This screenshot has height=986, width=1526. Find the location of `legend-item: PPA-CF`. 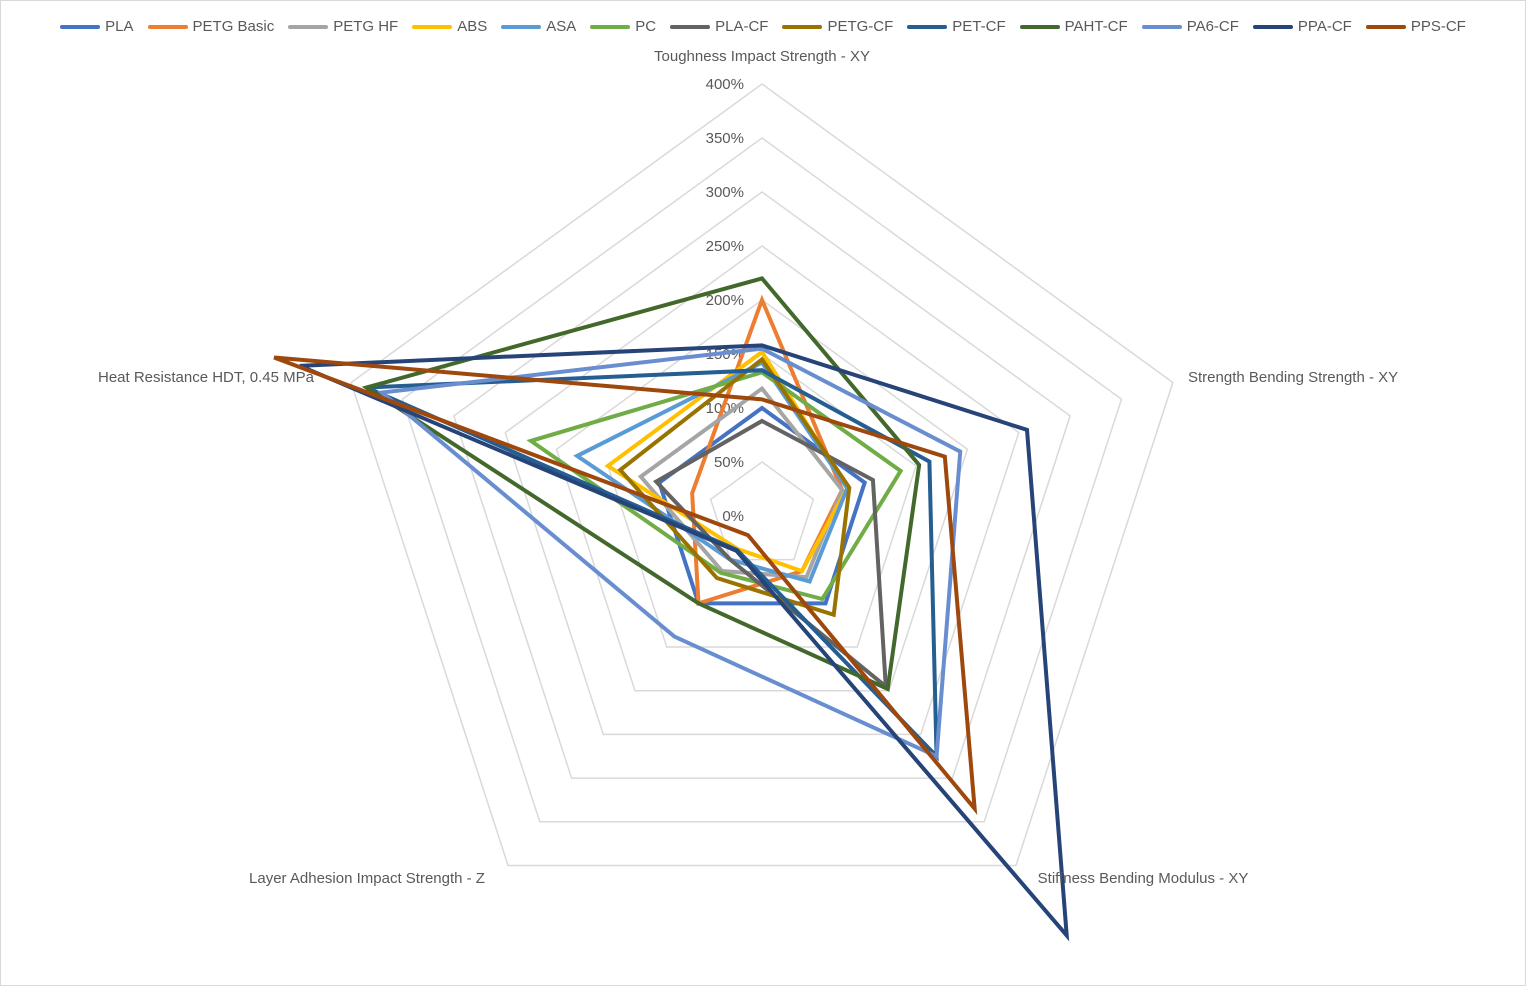

legend-item: PPA-CF is located at coordinates (1302, 26).